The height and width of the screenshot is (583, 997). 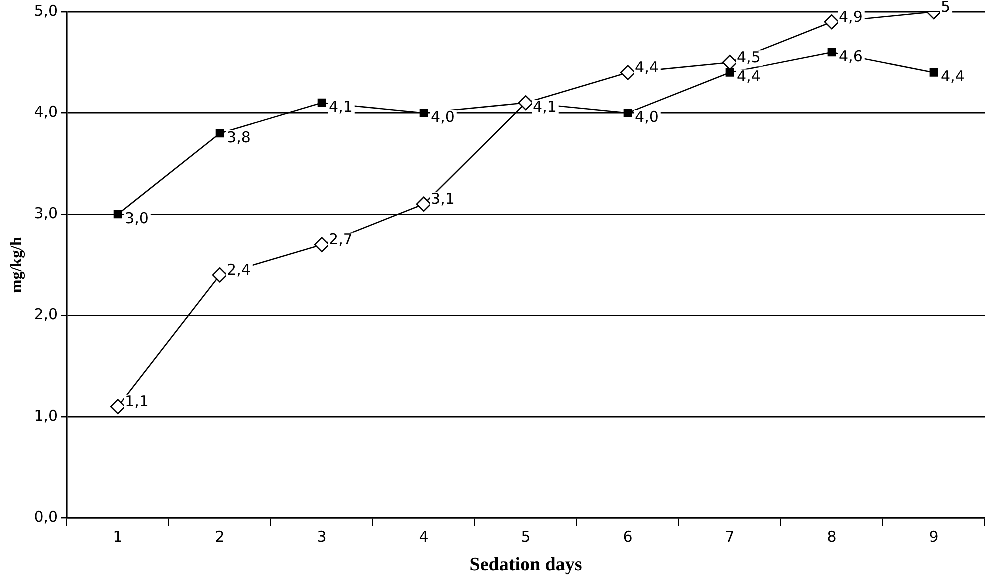 What do you see at coordinates (934, 537) in the screenshot?
I see `x-tick-label: 9` at bounding box center [934, 537].